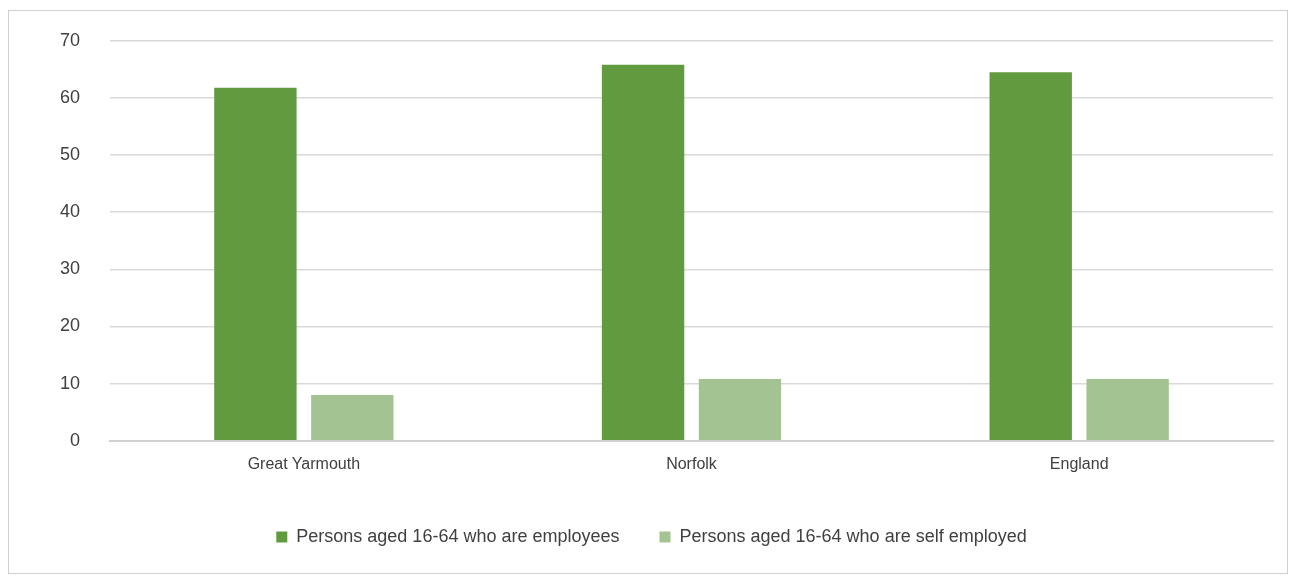 The width and height of the screenshot is (1301, 576). What do you see at coordinates (70, 39) in the screenshot?
I see `y-tick-label: 70` at bounding box center [70, 39].